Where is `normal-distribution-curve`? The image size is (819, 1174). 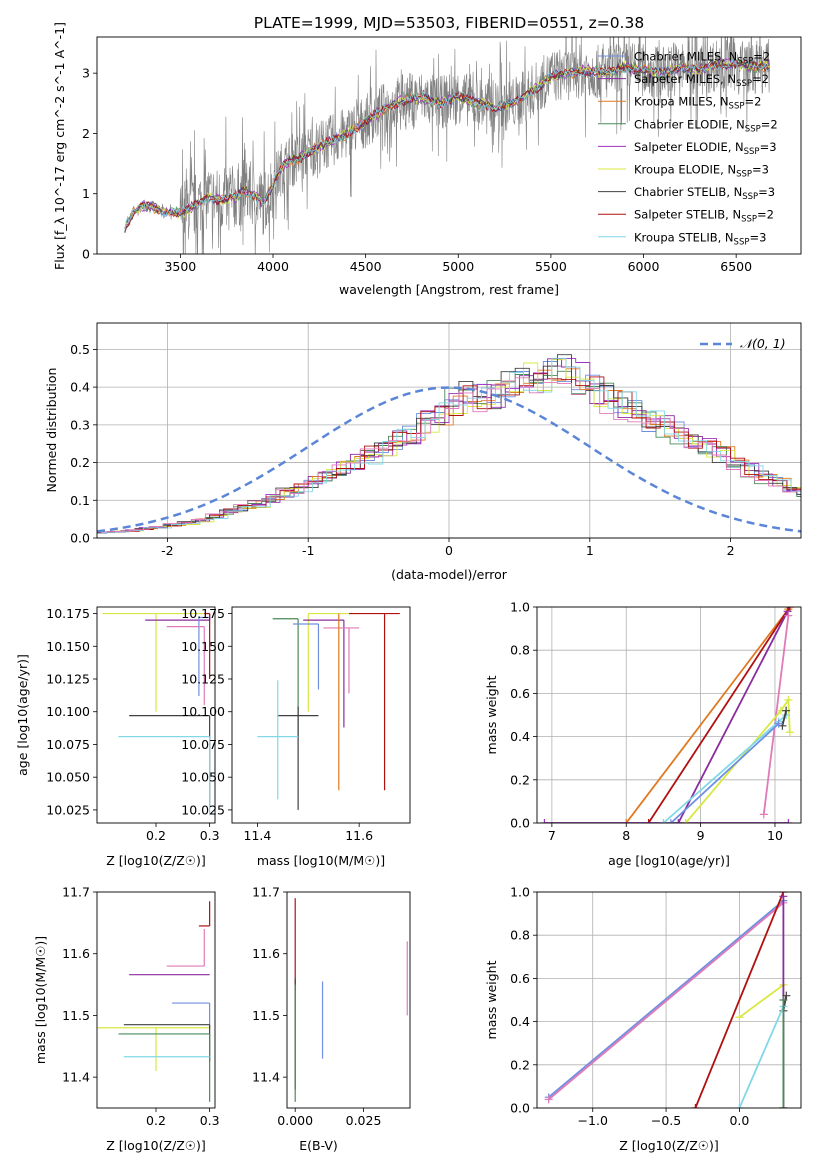
normal-distribution-curve is located at coordinates (449, 459).